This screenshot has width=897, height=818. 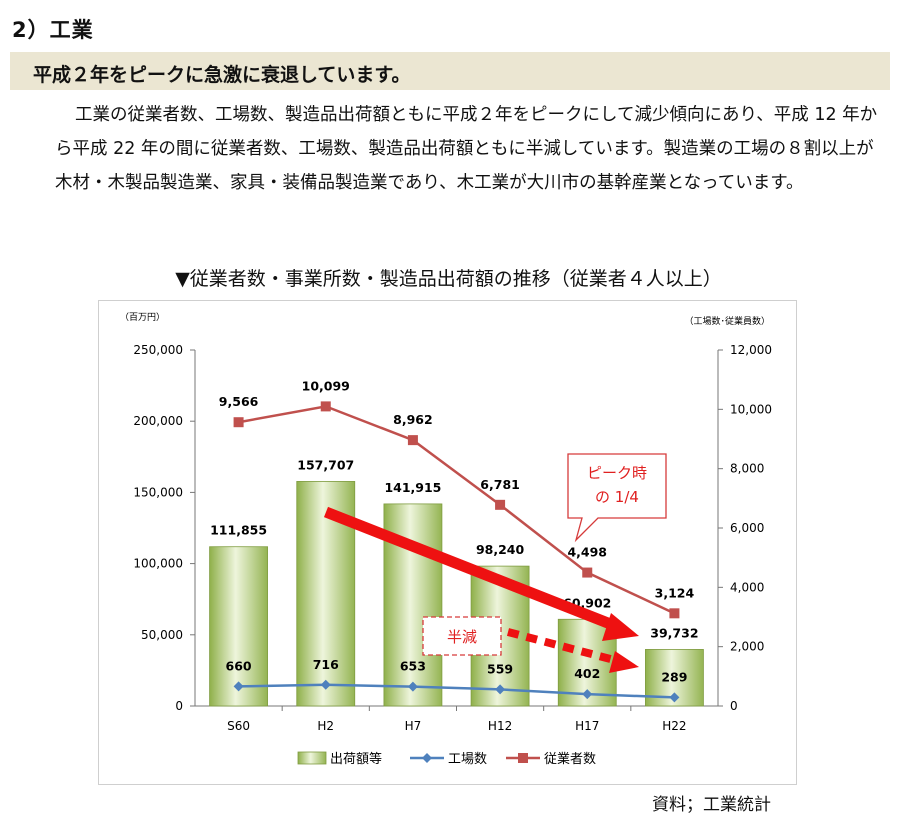 What do you see at coordinates (158, 421) in the screenshot?
I see `left-tick-label: 200,000` at bounding box center [158, 421].